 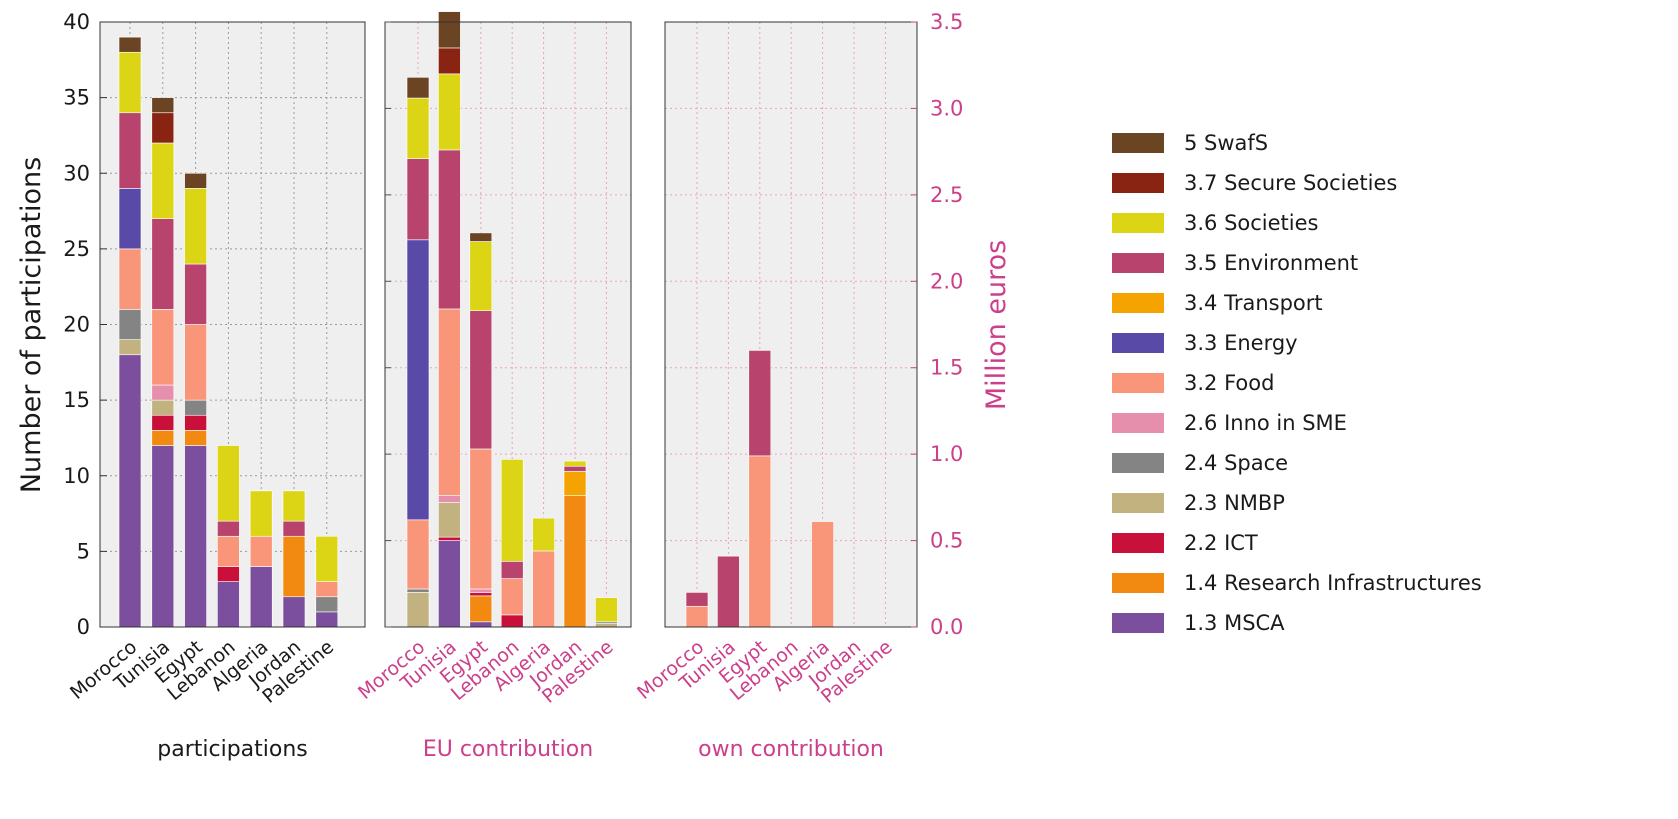 I want to click on panel-2-frame, so click(x=508, y=324).